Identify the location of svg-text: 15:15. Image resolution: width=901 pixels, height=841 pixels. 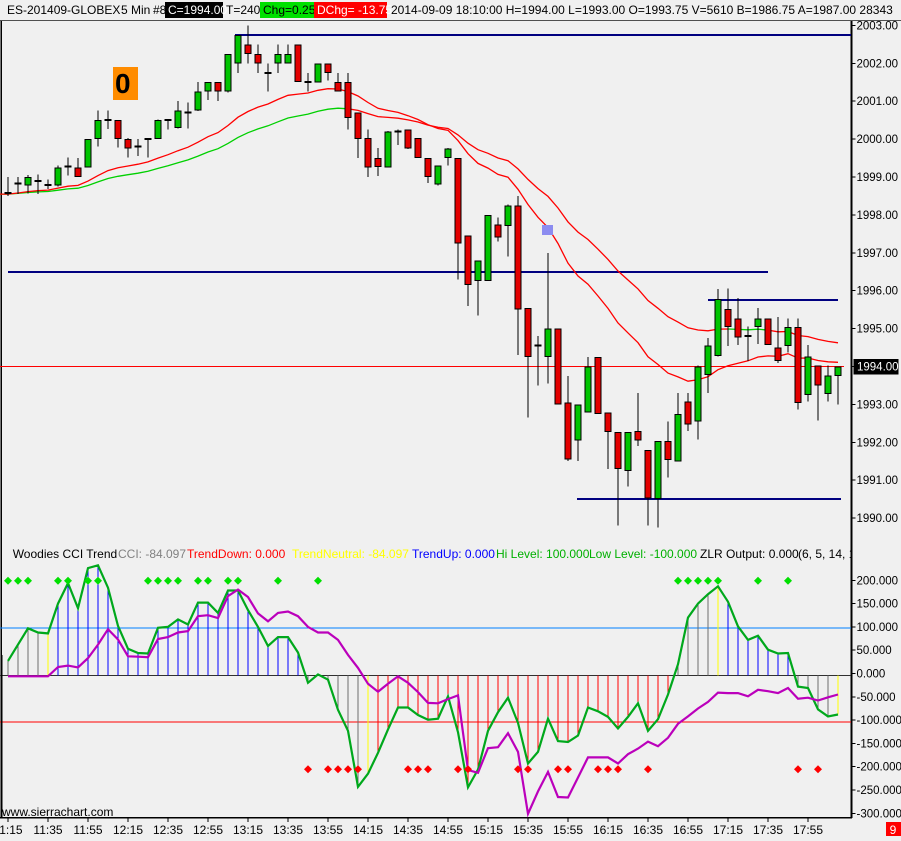
(488, 830).